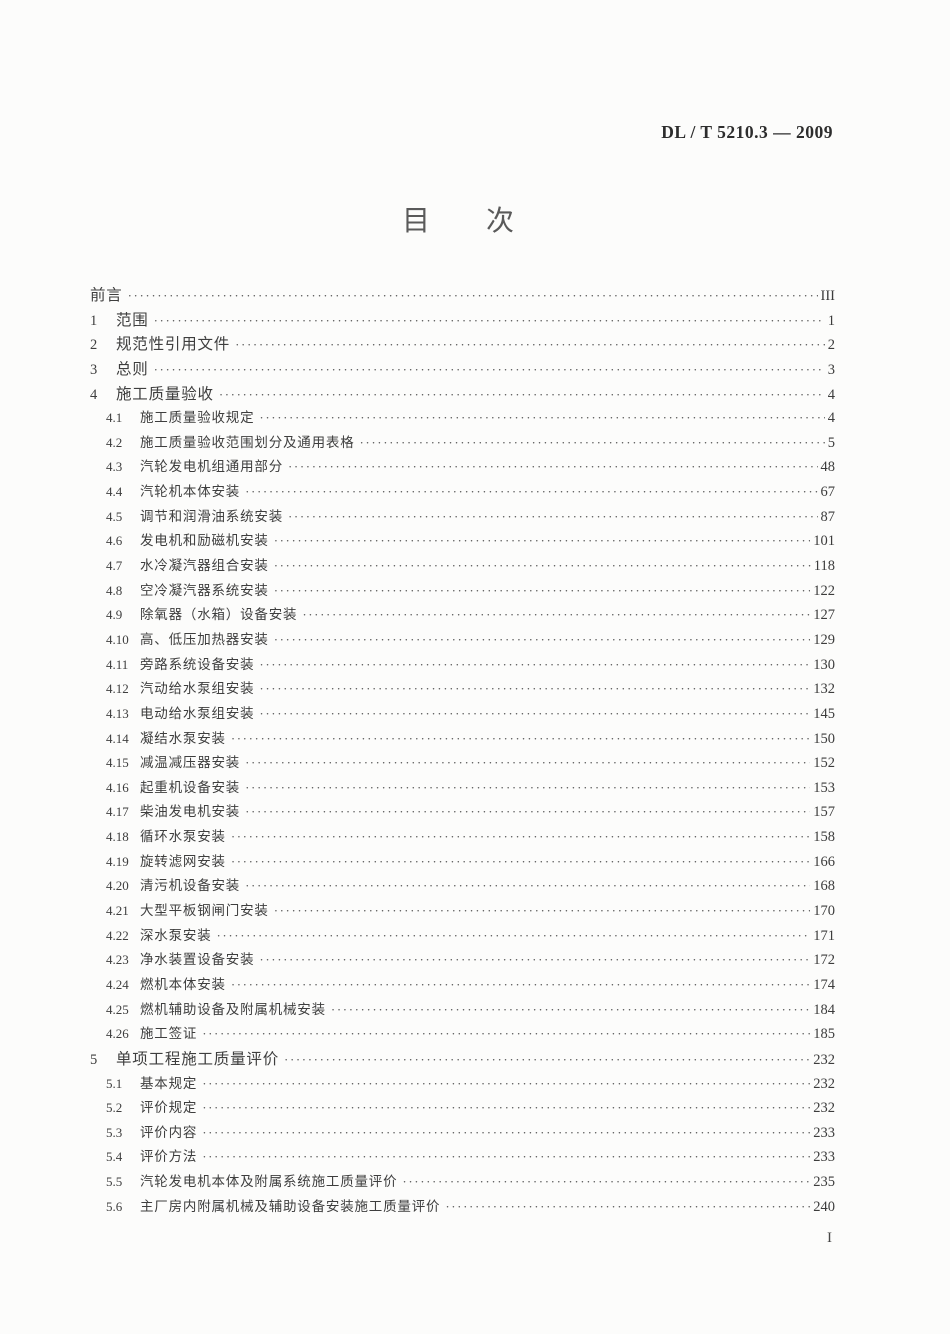 The height and width of the screenshot is (1334, 950). Describe the element at coordinates (114, 467) in the screenshot. I see `toc-entry-number: 4.3` at that location.